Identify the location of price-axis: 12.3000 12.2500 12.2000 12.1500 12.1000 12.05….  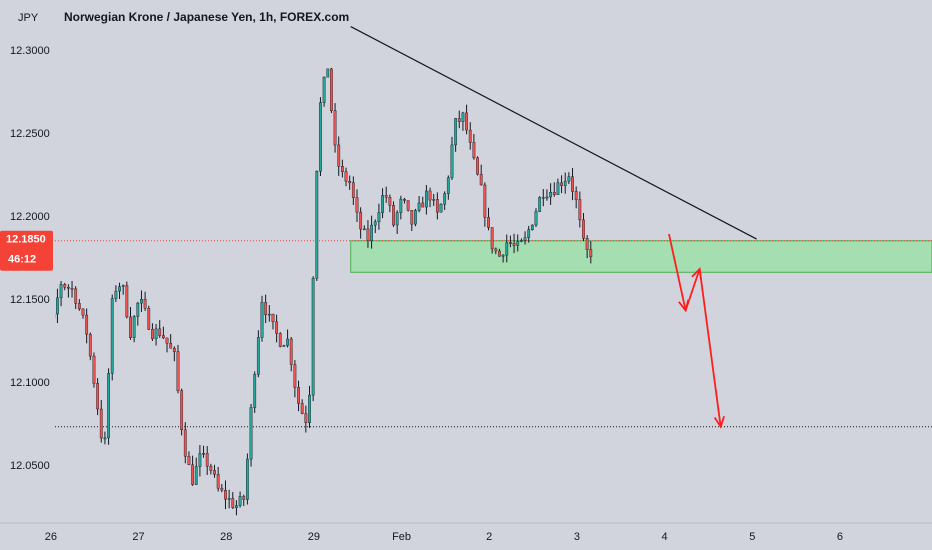
(30, 258).